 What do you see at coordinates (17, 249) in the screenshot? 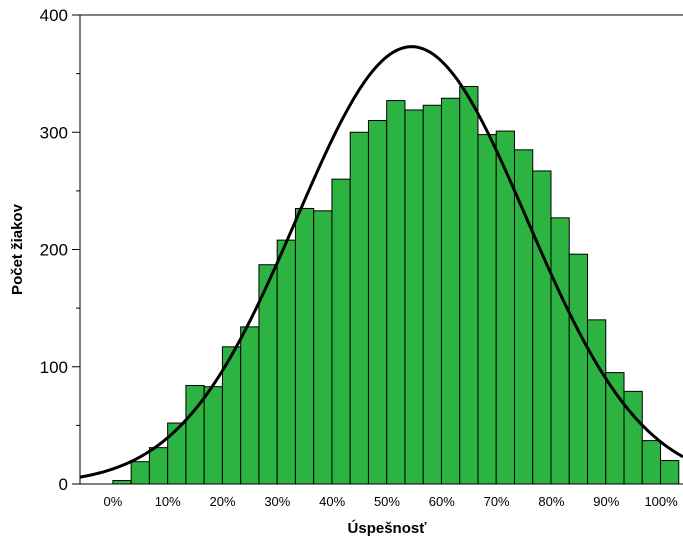
I see `y-axis-title: Počet žiakov` at bounding box center [17, 249].